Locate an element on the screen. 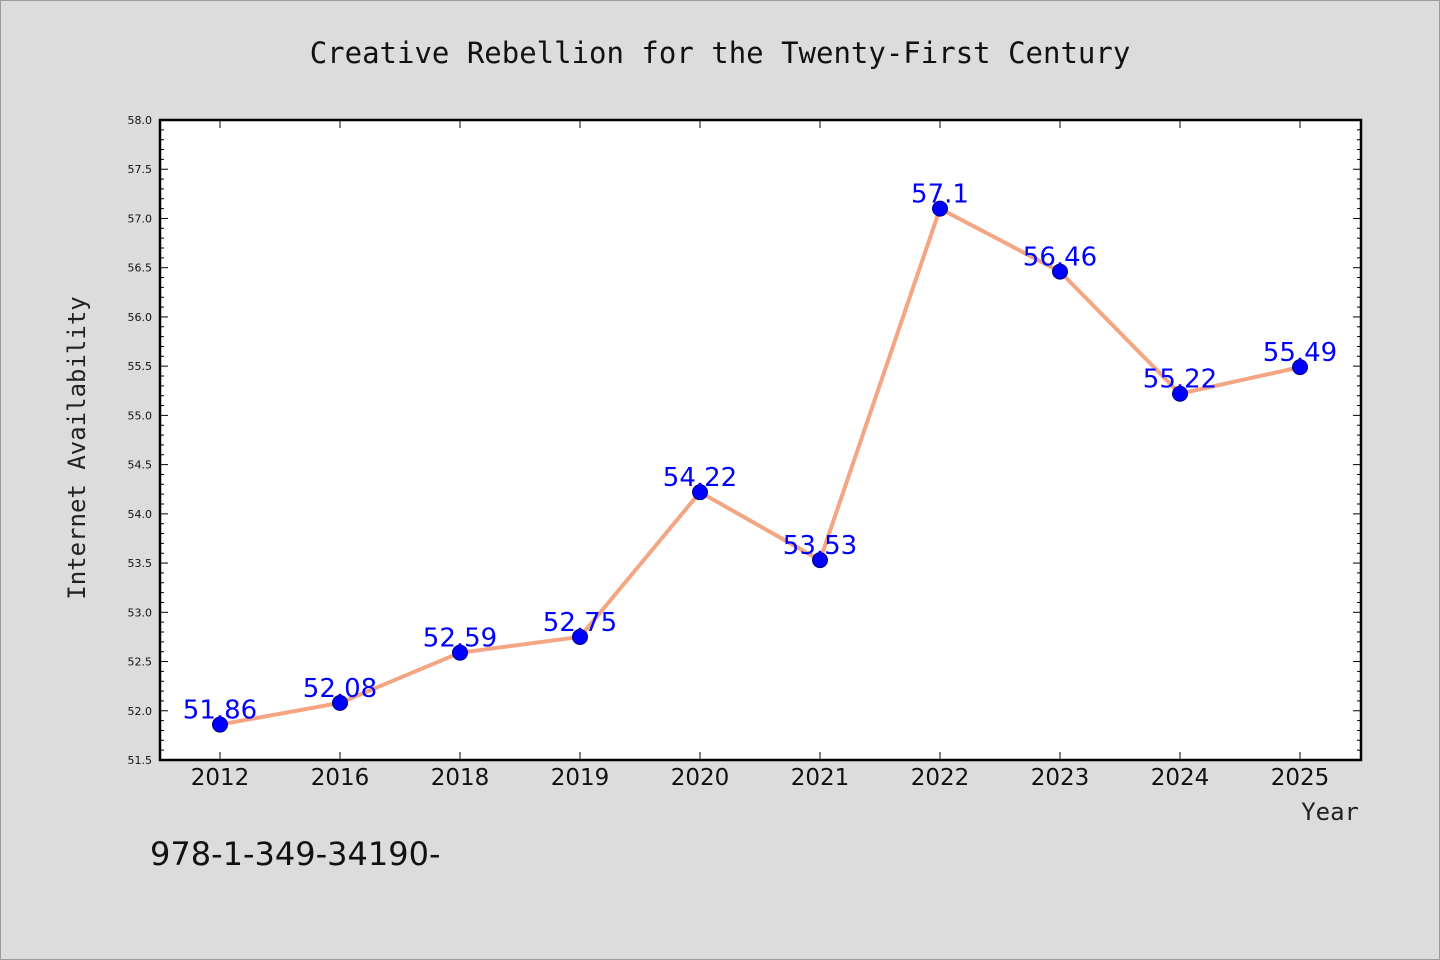 The width and height of the screenshot is (1440, 960). data-label: 57.1 is located at coordinates (940, 195).